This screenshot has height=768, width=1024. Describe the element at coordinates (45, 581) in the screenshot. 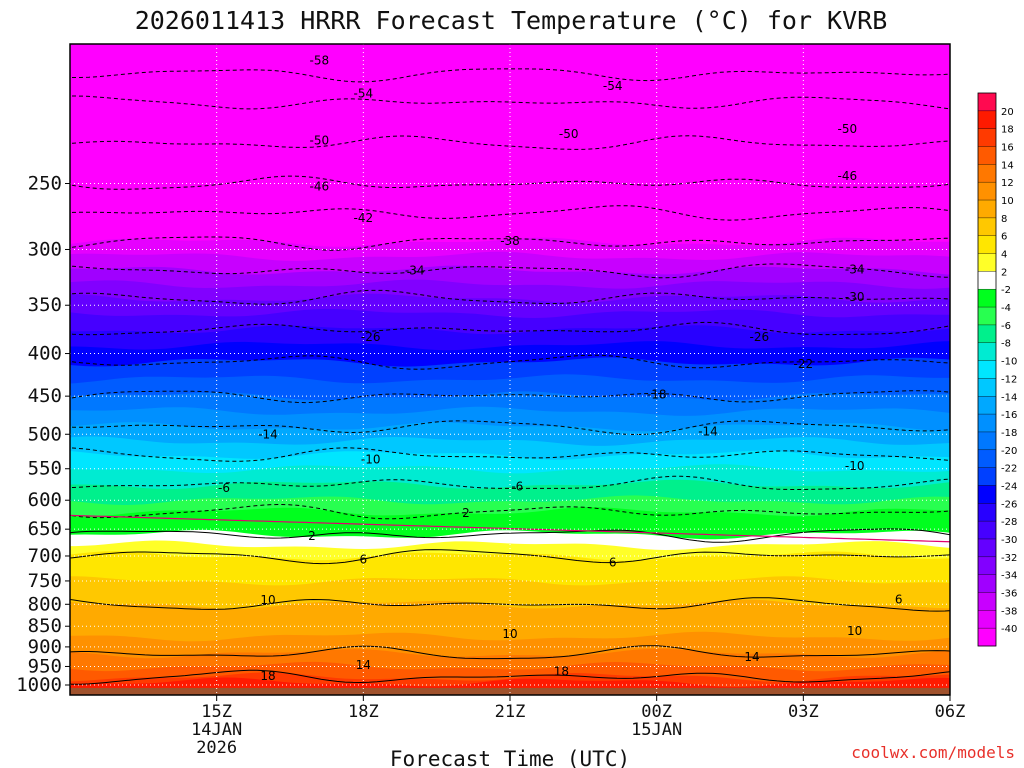

I see `y-tick-label: 750` at that location.